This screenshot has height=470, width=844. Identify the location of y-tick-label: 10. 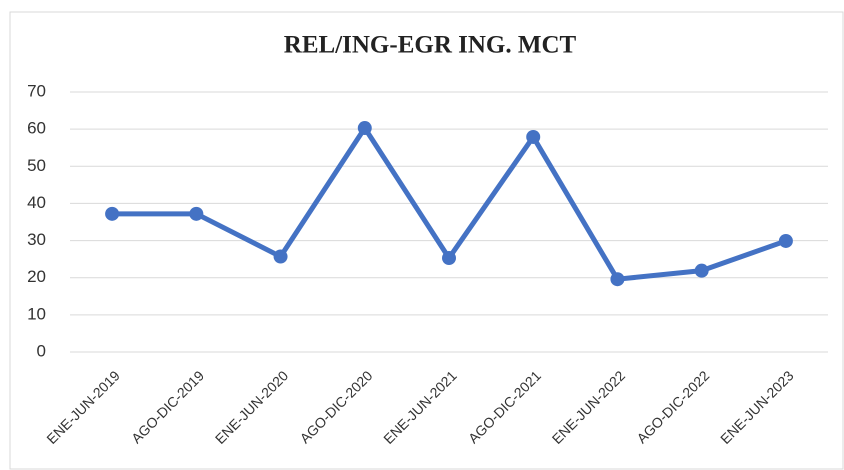
(36, 313).